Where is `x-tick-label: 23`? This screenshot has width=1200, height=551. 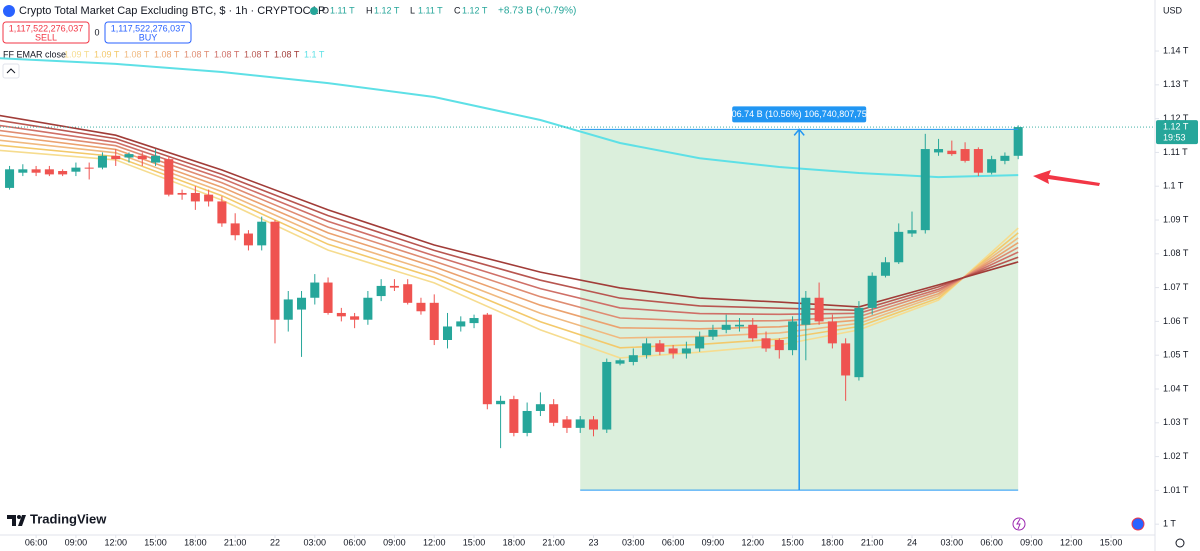
x-tick-label: 23 is located at coordinates (593, 542).